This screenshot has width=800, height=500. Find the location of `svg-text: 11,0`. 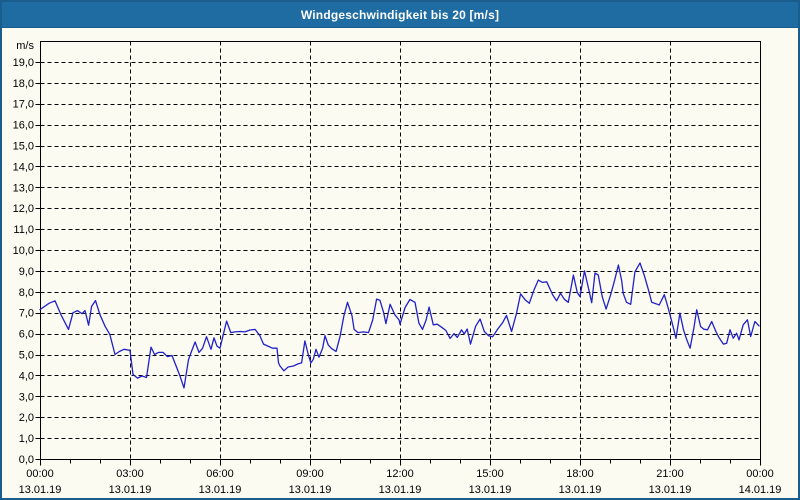

svg-text: 11,0 is located at coordinates (23, 230).